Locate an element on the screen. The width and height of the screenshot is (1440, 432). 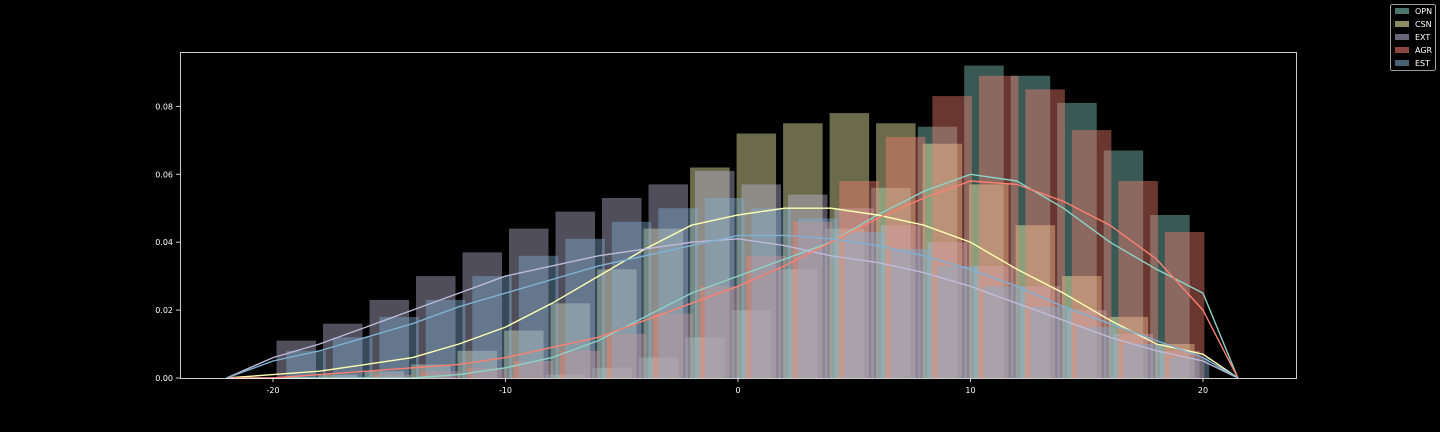
bar-agr--7 is located at coordinates (580, 364).